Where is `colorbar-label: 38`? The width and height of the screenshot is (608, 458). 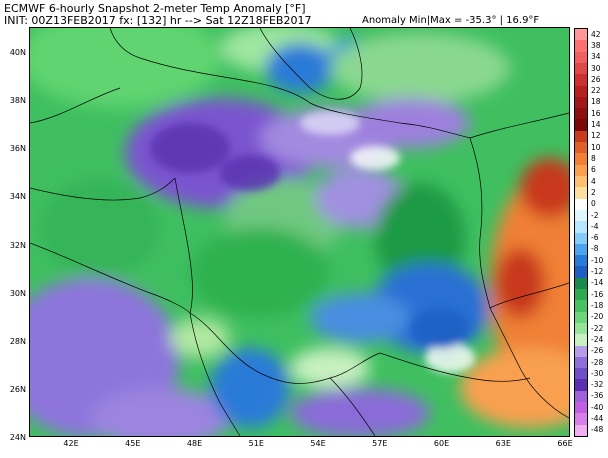 colorbar-label: 38 is located at coordinates (596, 45).